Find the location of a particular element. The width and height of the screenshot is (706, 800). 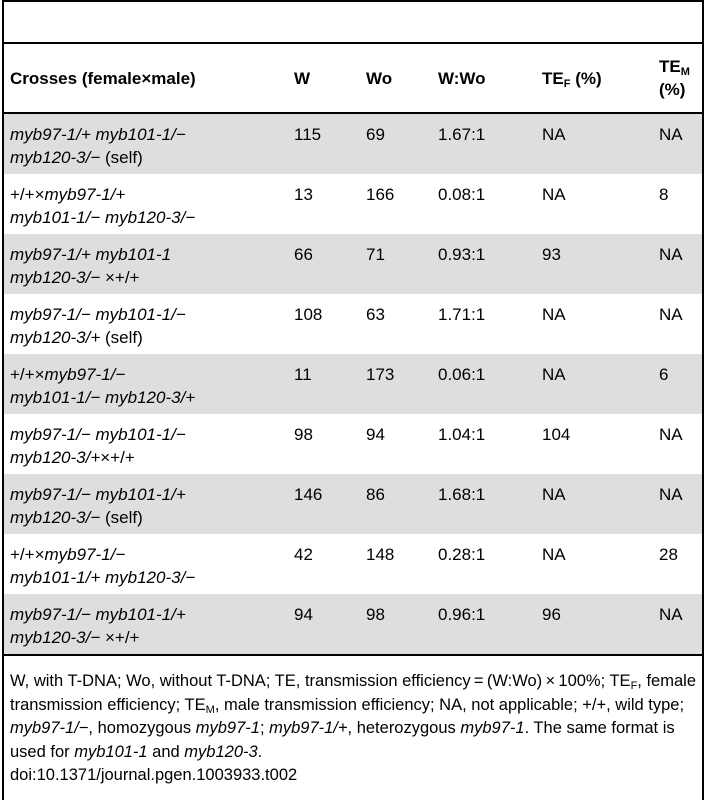

cross-line1-italic: myb97-1/+ myb101-1/− is located at coordinates (98, 134).